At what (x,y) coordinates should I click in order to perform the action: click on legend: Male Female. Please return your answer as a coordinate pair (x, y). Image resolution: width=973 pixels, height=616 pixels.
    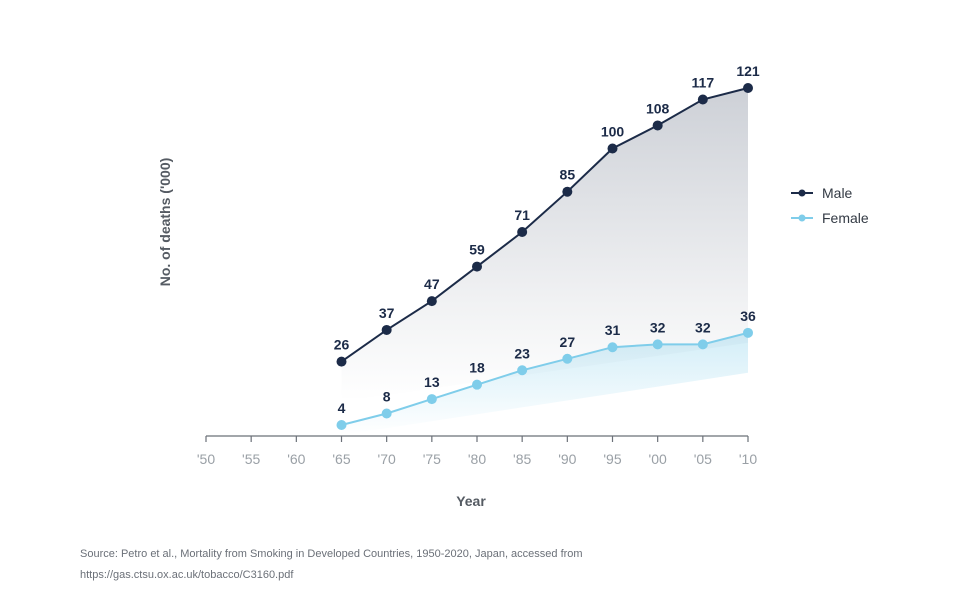
    Looking at the image, I should click on (830, 205).